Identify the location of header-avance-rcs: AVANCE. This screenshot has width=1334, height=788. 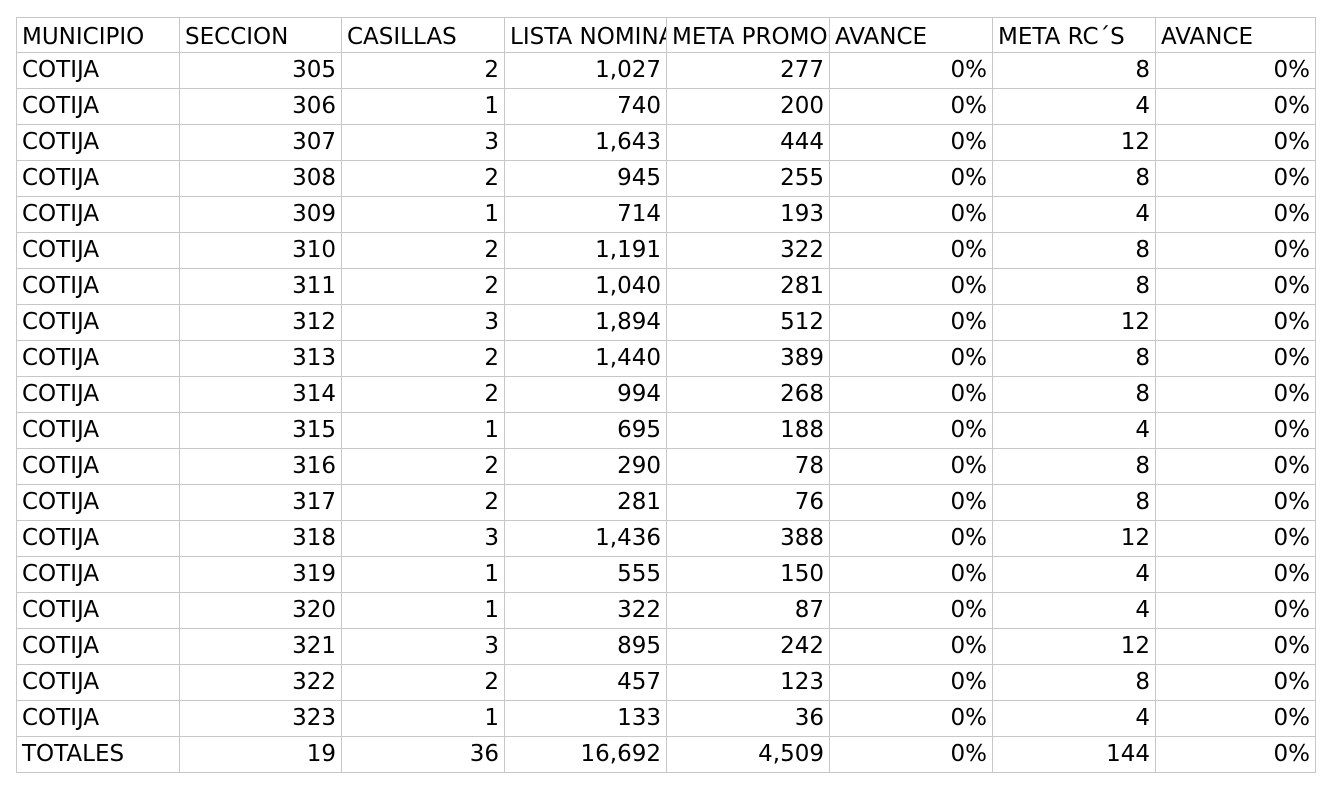
(1235, 35).